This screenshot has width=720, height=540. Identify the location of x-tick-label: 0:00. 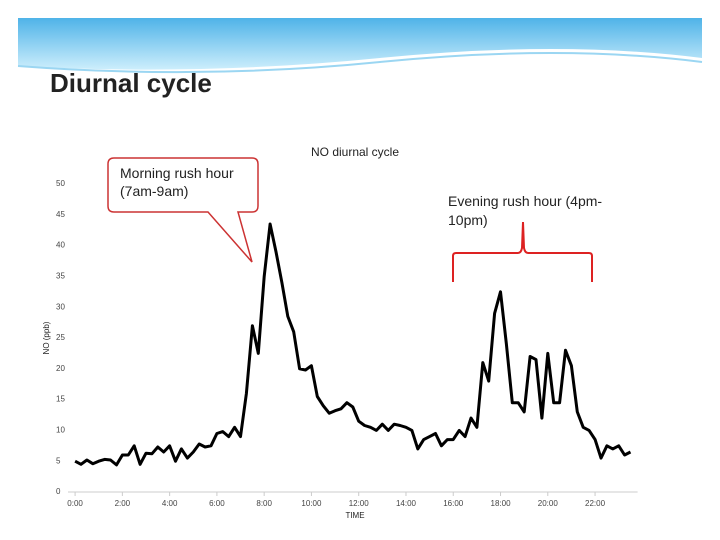
(75, 503).